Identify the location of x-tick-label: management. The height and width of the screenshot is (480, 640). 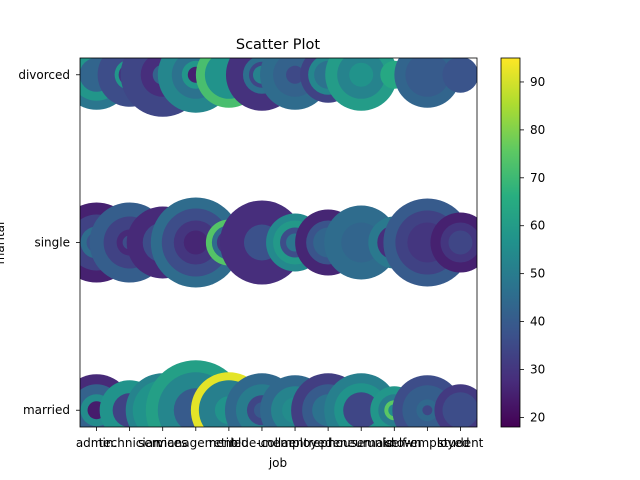
(196, 443).